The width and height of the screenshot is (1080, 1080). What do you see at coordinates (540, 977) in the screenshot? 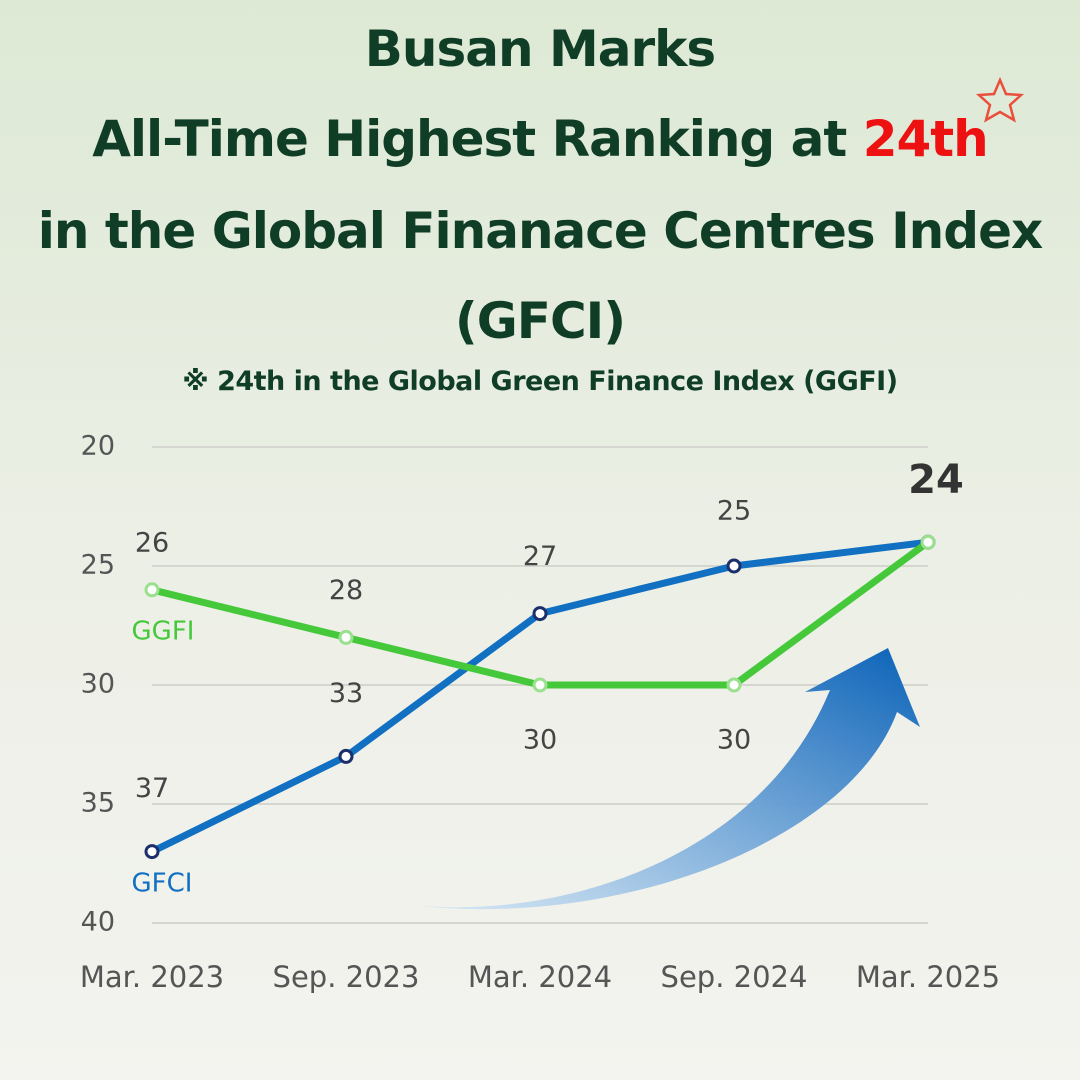
I see `x-tick-label: Mar. 2024` at bounding box center [540, 977].